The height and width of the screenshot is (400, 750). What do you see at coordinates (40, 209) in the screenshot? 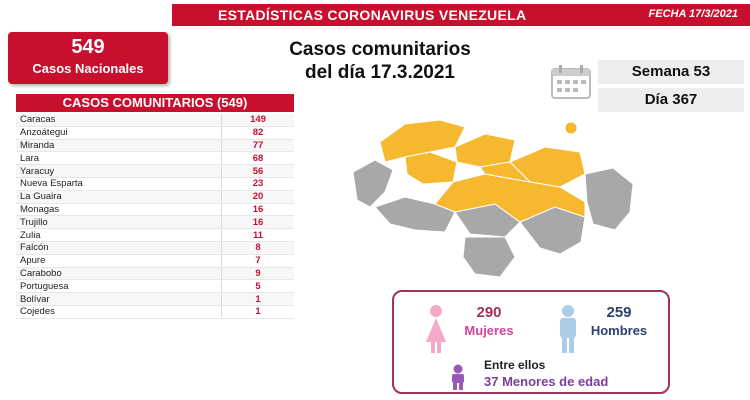
I see `state-name: Monagas` at bounding box center [40, 209].